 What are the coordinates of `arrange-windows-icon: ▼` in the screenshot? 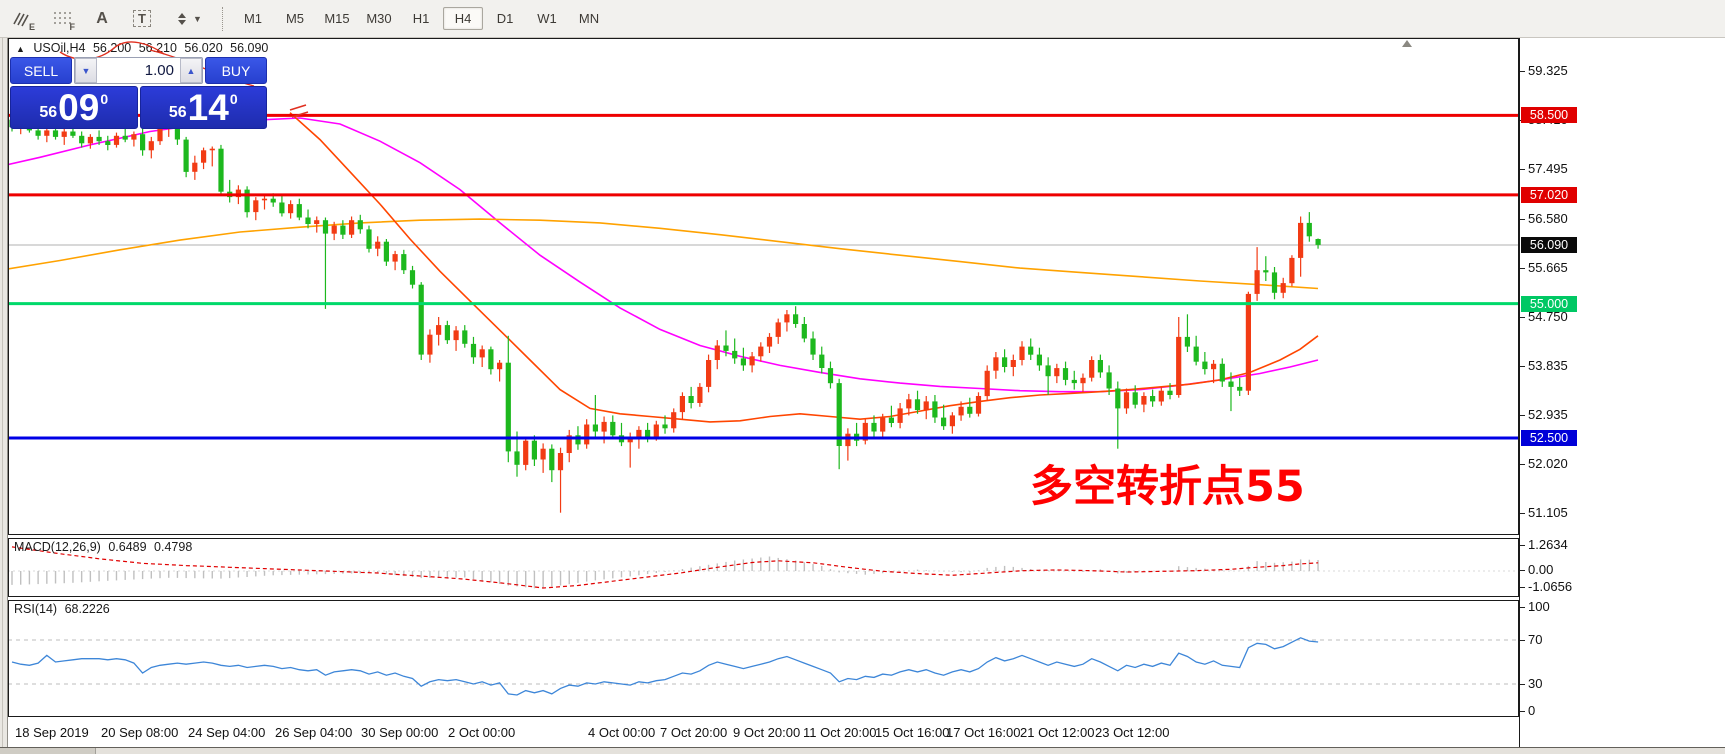 It's located at (188, 19).